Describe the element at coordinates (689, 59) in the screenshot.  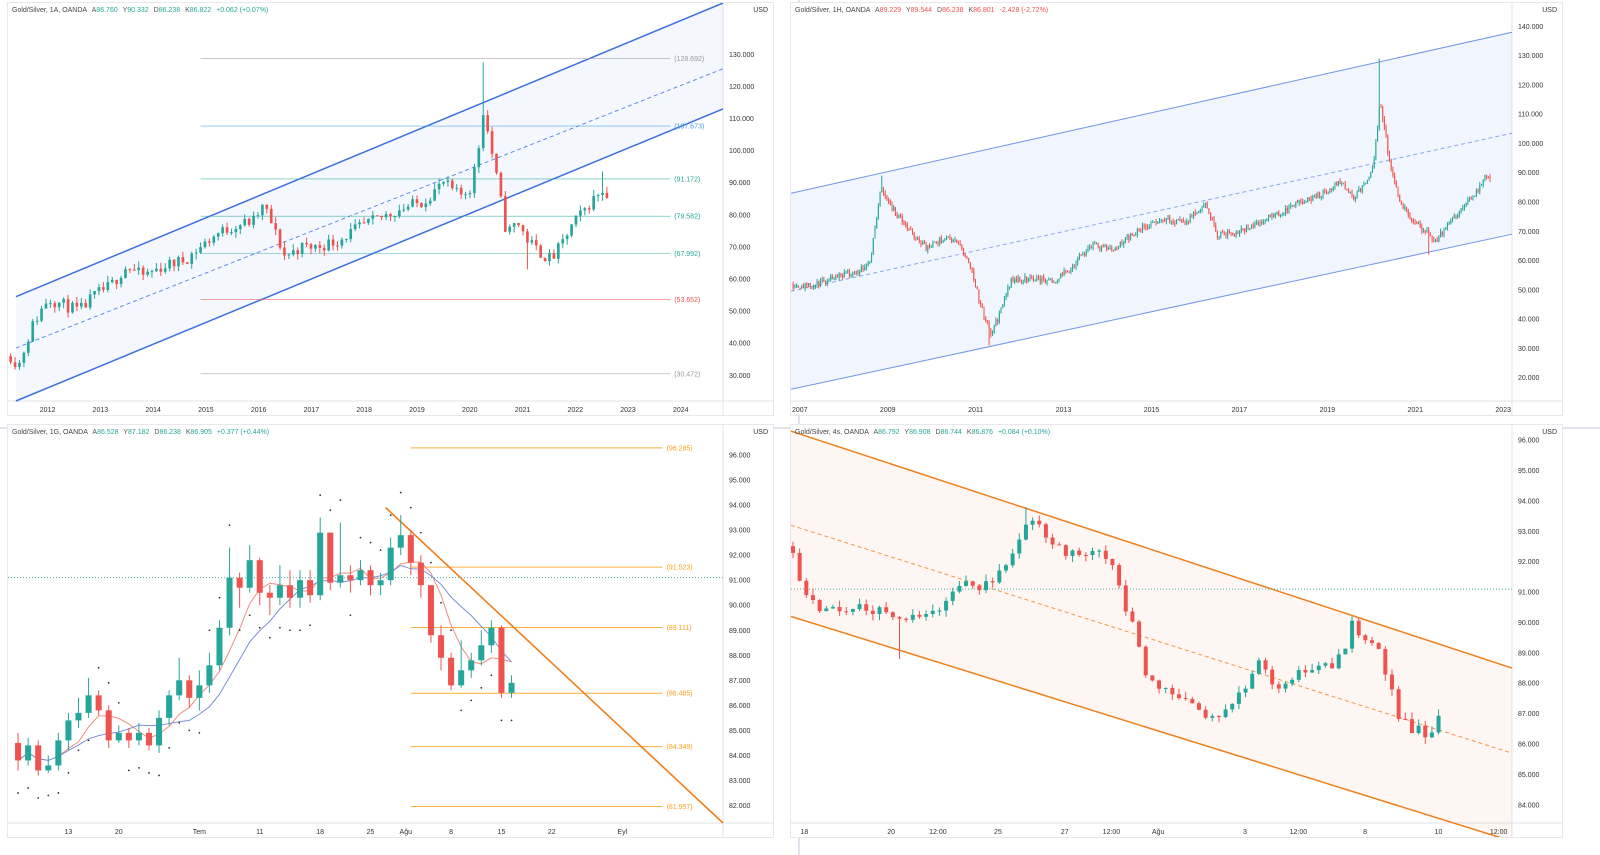
I see `fib-level-label: (128.692)` at that location.